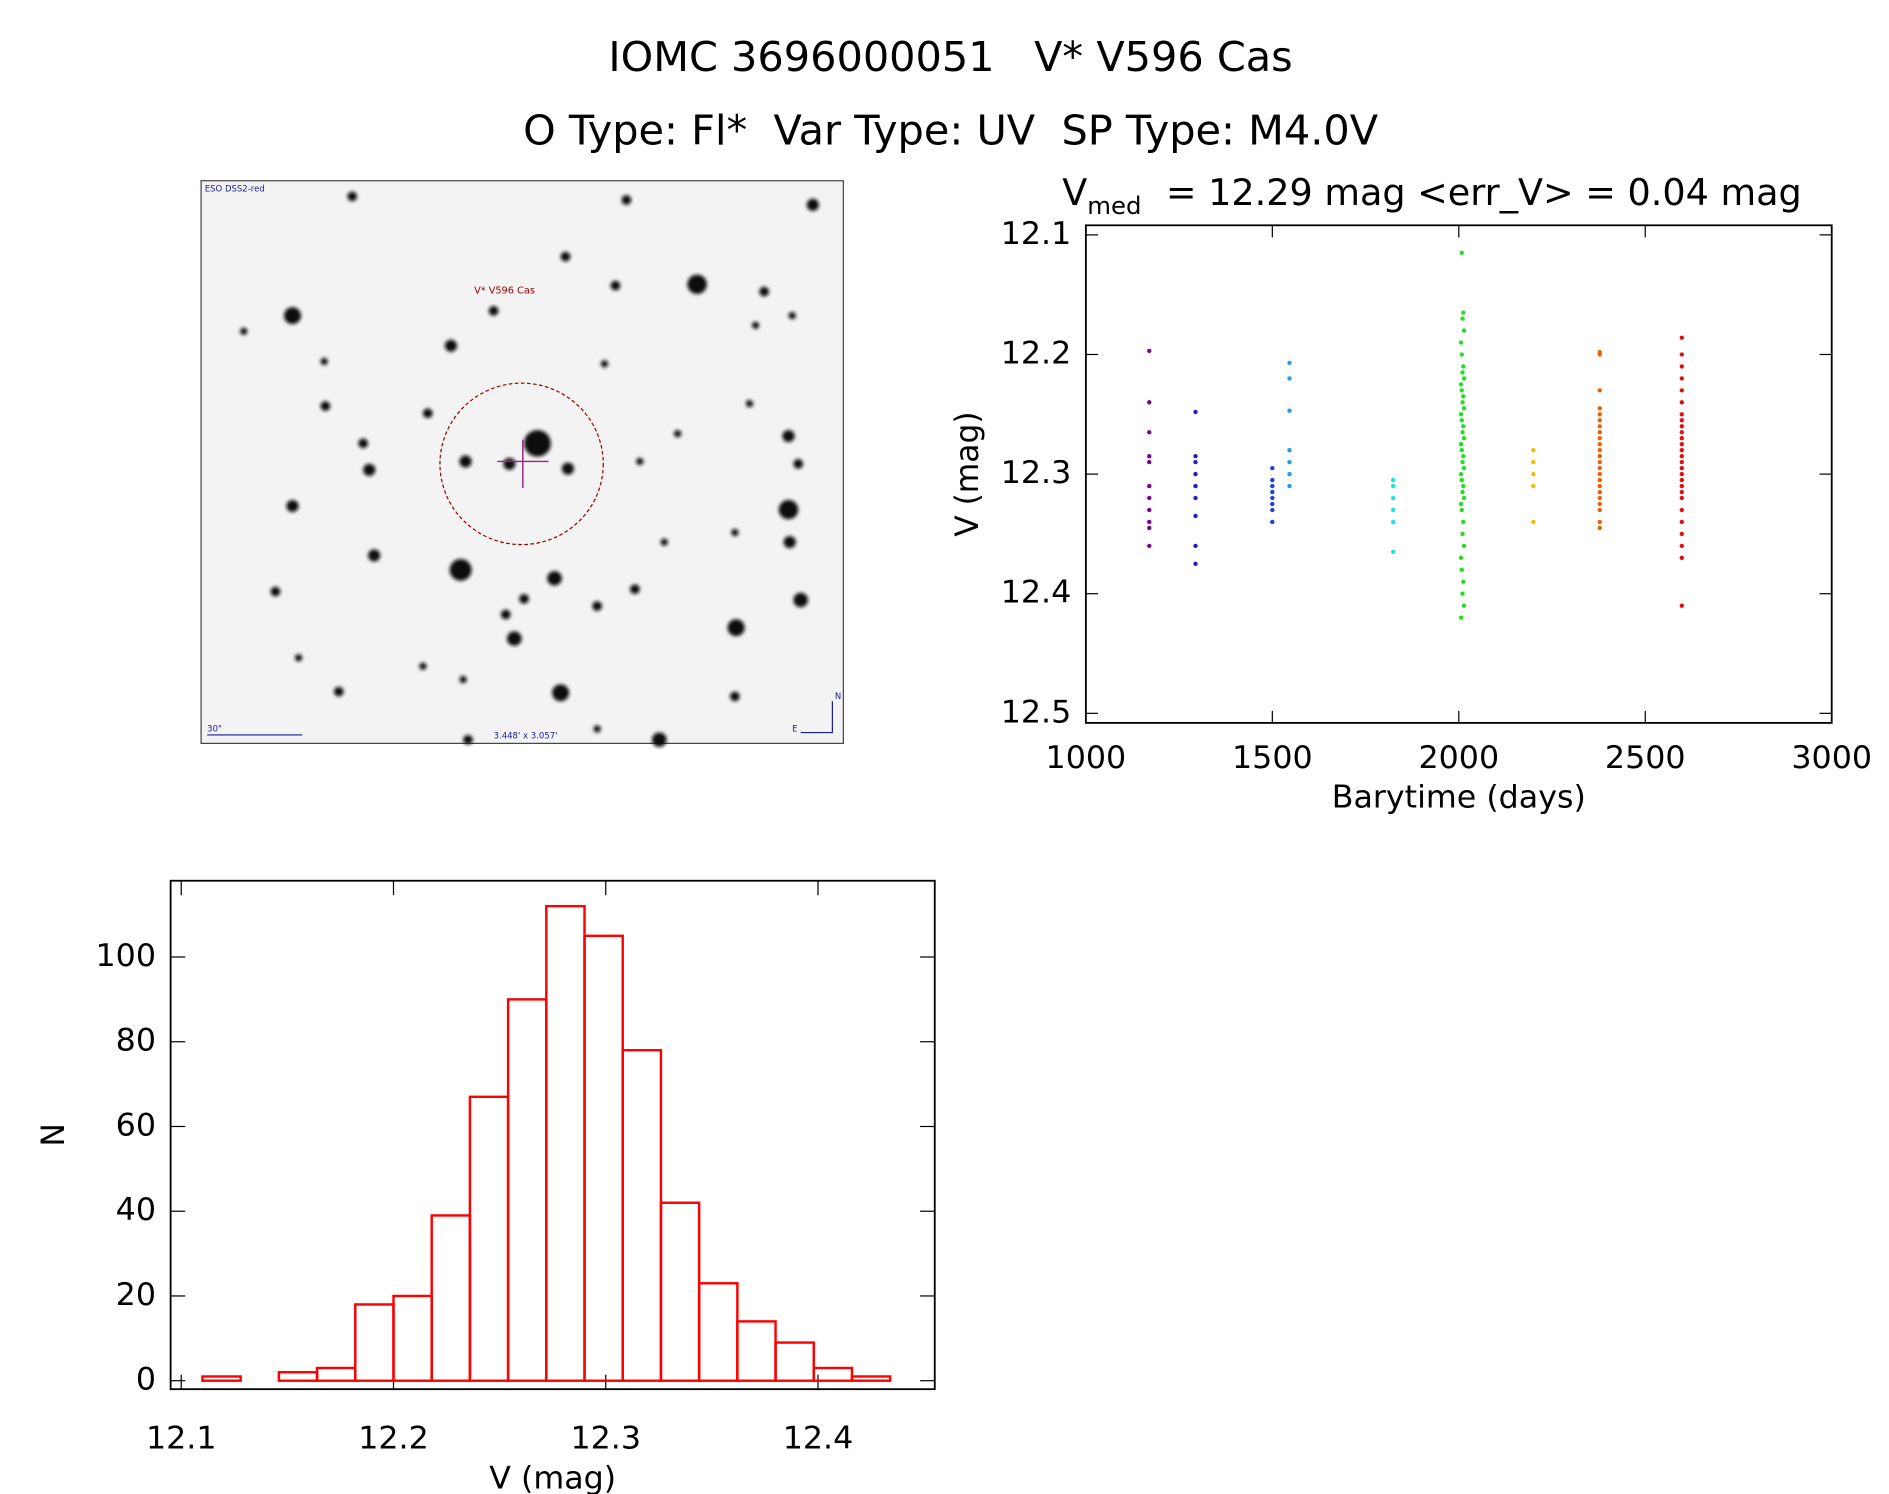 This screenshot has height=1494, width=1889. I want to click on y-tick-label: 20, so click(136, 1295).